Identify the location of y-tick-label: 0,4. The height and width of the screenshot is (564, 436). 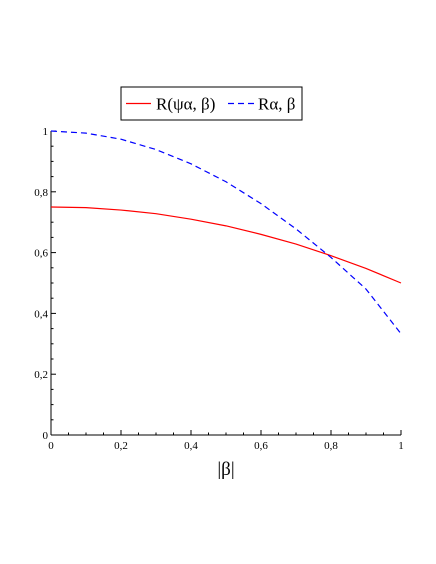
(41, 314).